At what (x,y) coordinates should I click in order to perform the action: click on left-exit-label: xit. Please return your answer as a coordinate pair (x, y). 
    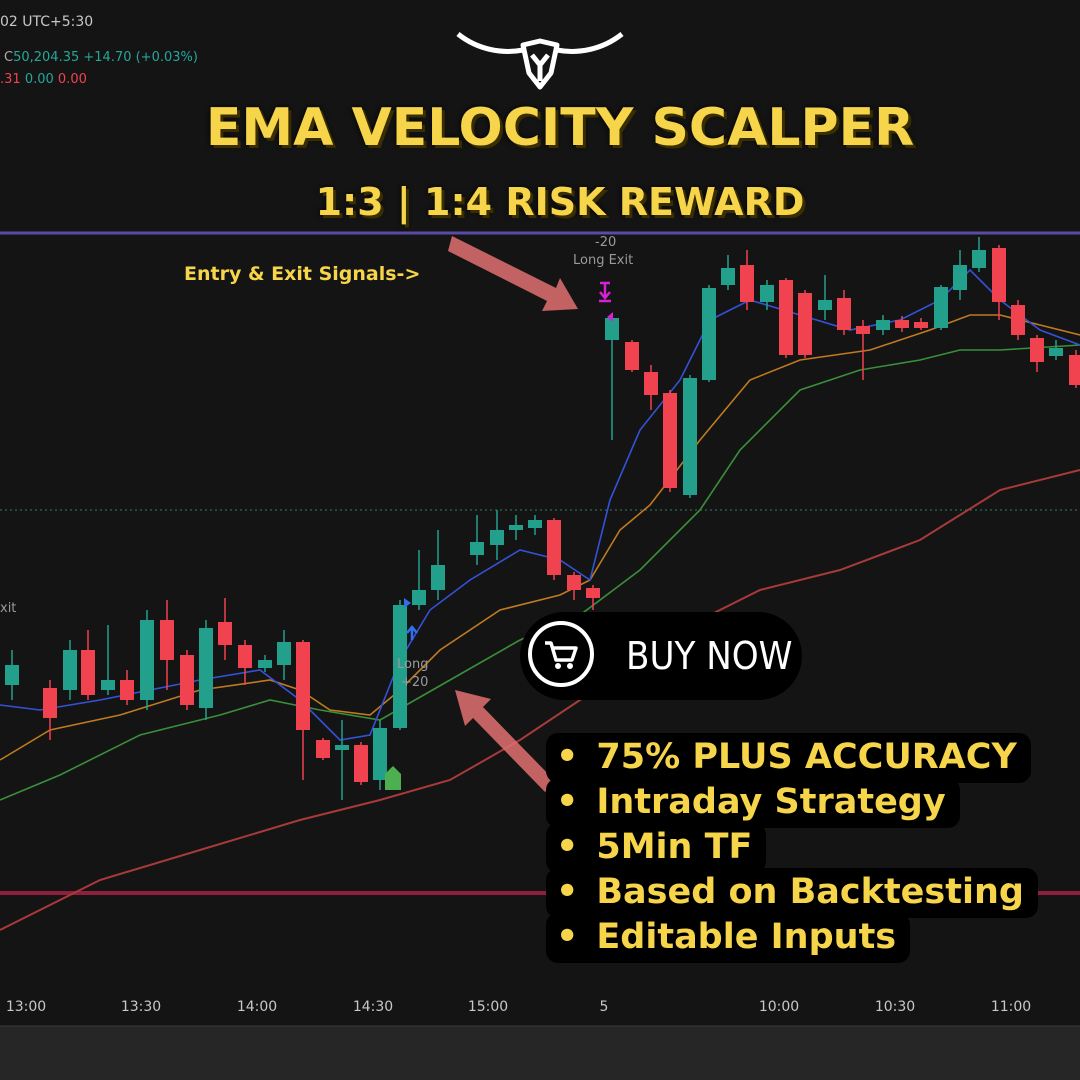
    Looking at the image, I should click on (8, 608).